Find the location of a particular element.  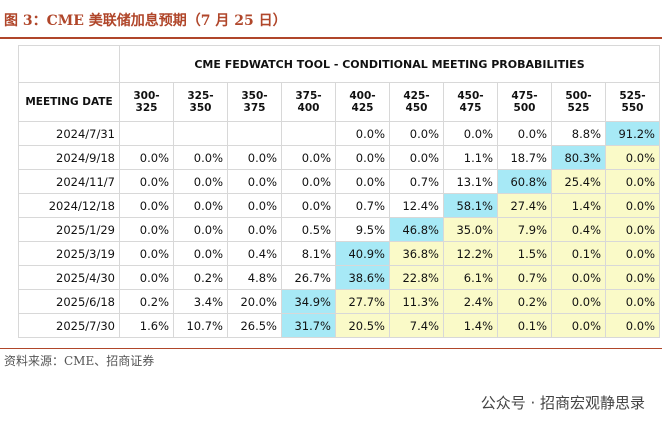

cell: 0.7% is located at coordinates (416, 181).